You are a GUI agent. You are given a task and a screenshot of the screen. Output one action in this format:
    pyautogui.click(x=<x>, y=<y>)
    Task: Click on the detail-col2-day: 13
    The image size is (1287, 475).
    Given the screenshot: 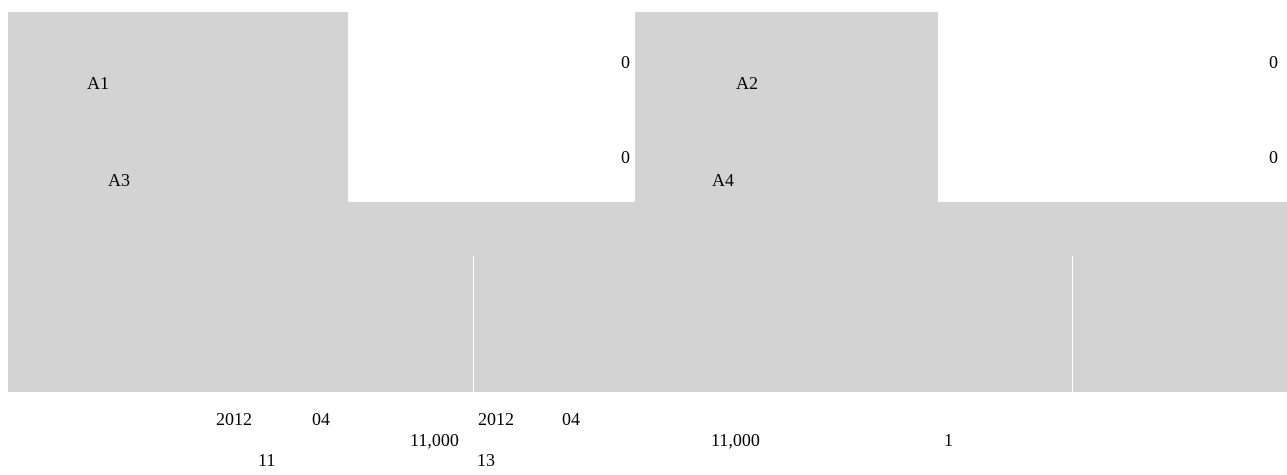 What is the action you would take?
    pyautogui.click(x=486, y=460)
    